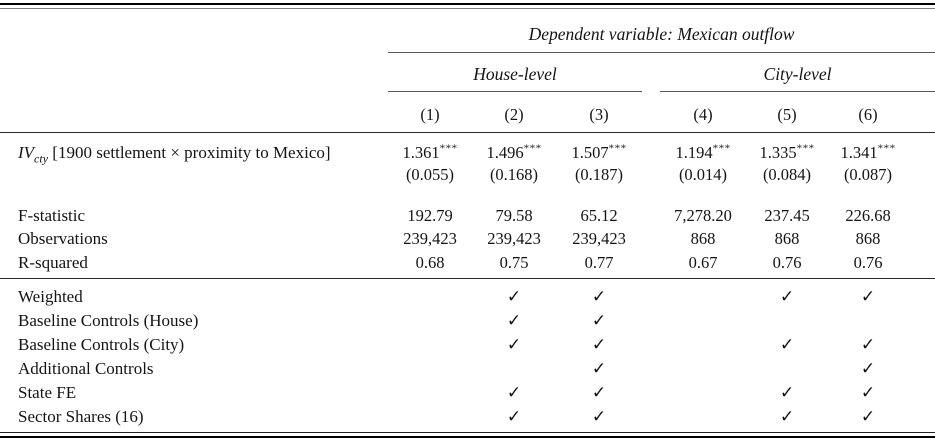  Describe the element at coordinates (101, 344) in the screenshot. I see `control-label: Baseline Controls (City)` at that location.